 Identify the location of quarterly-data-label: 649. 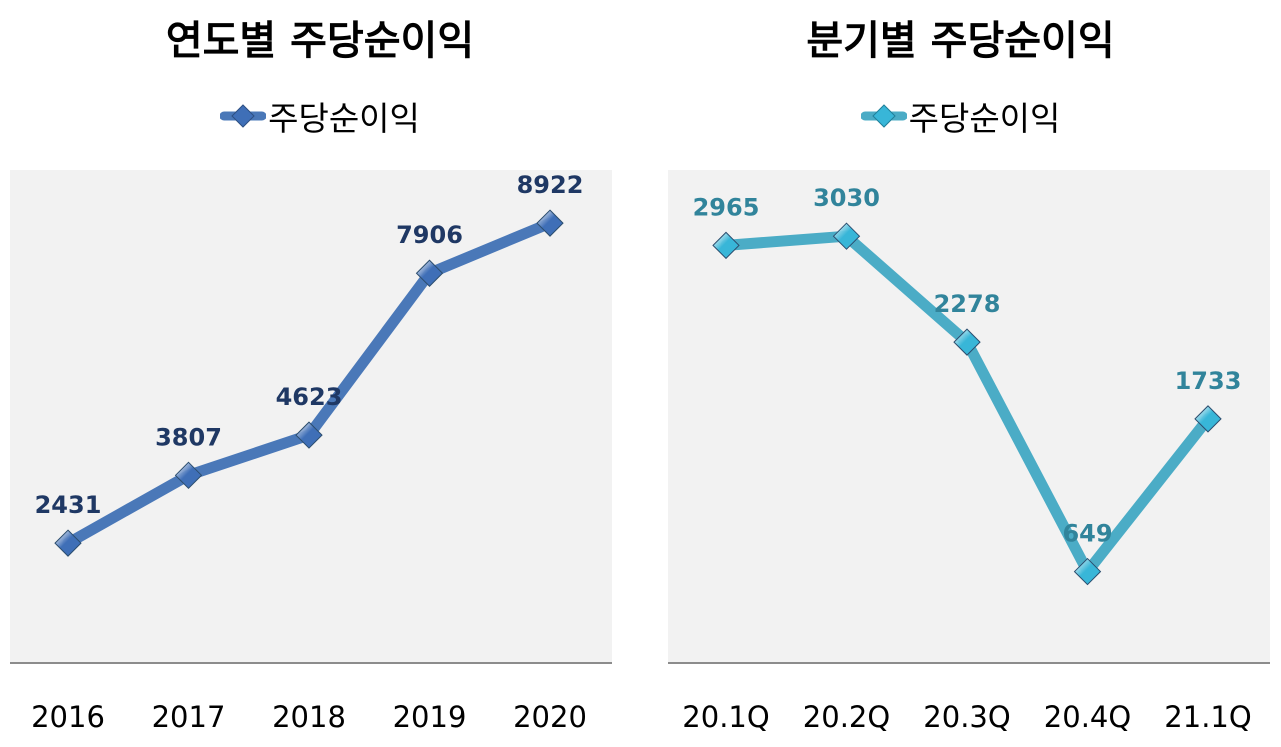
(1087, 534).